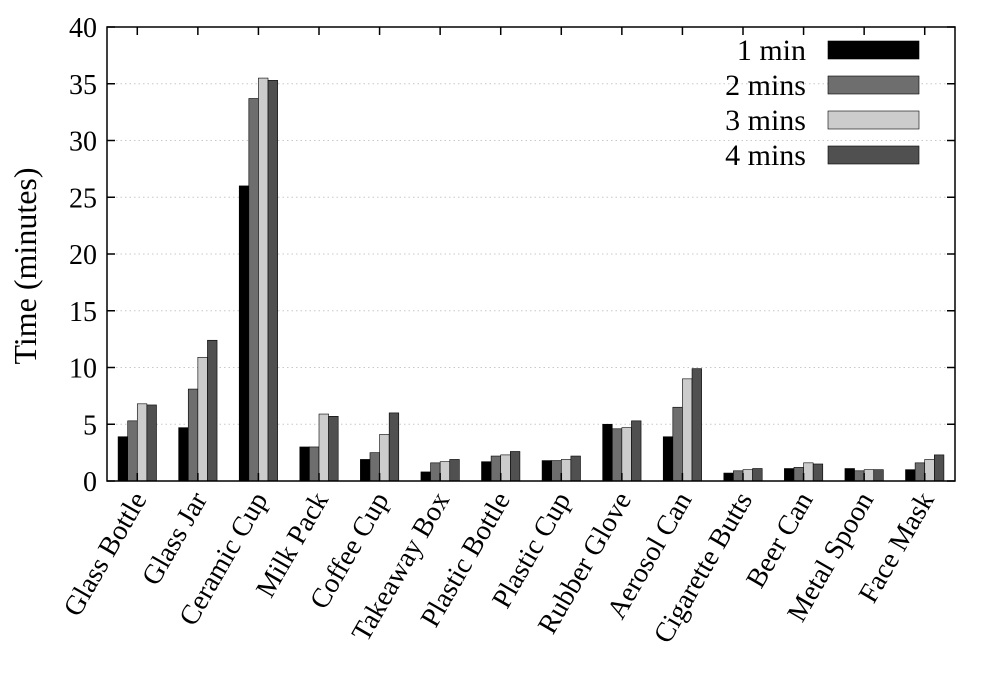 This screenshot has width=1000, height=700. I want to click on y-tick-label: 40, so click(83, 28).